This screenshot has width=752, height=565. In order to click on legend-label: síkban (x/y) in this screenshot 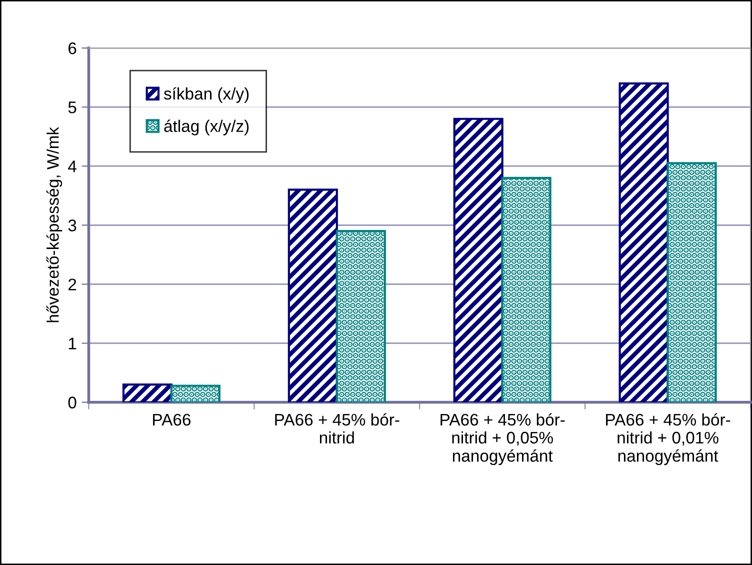, I will do `click(206, 95)`.